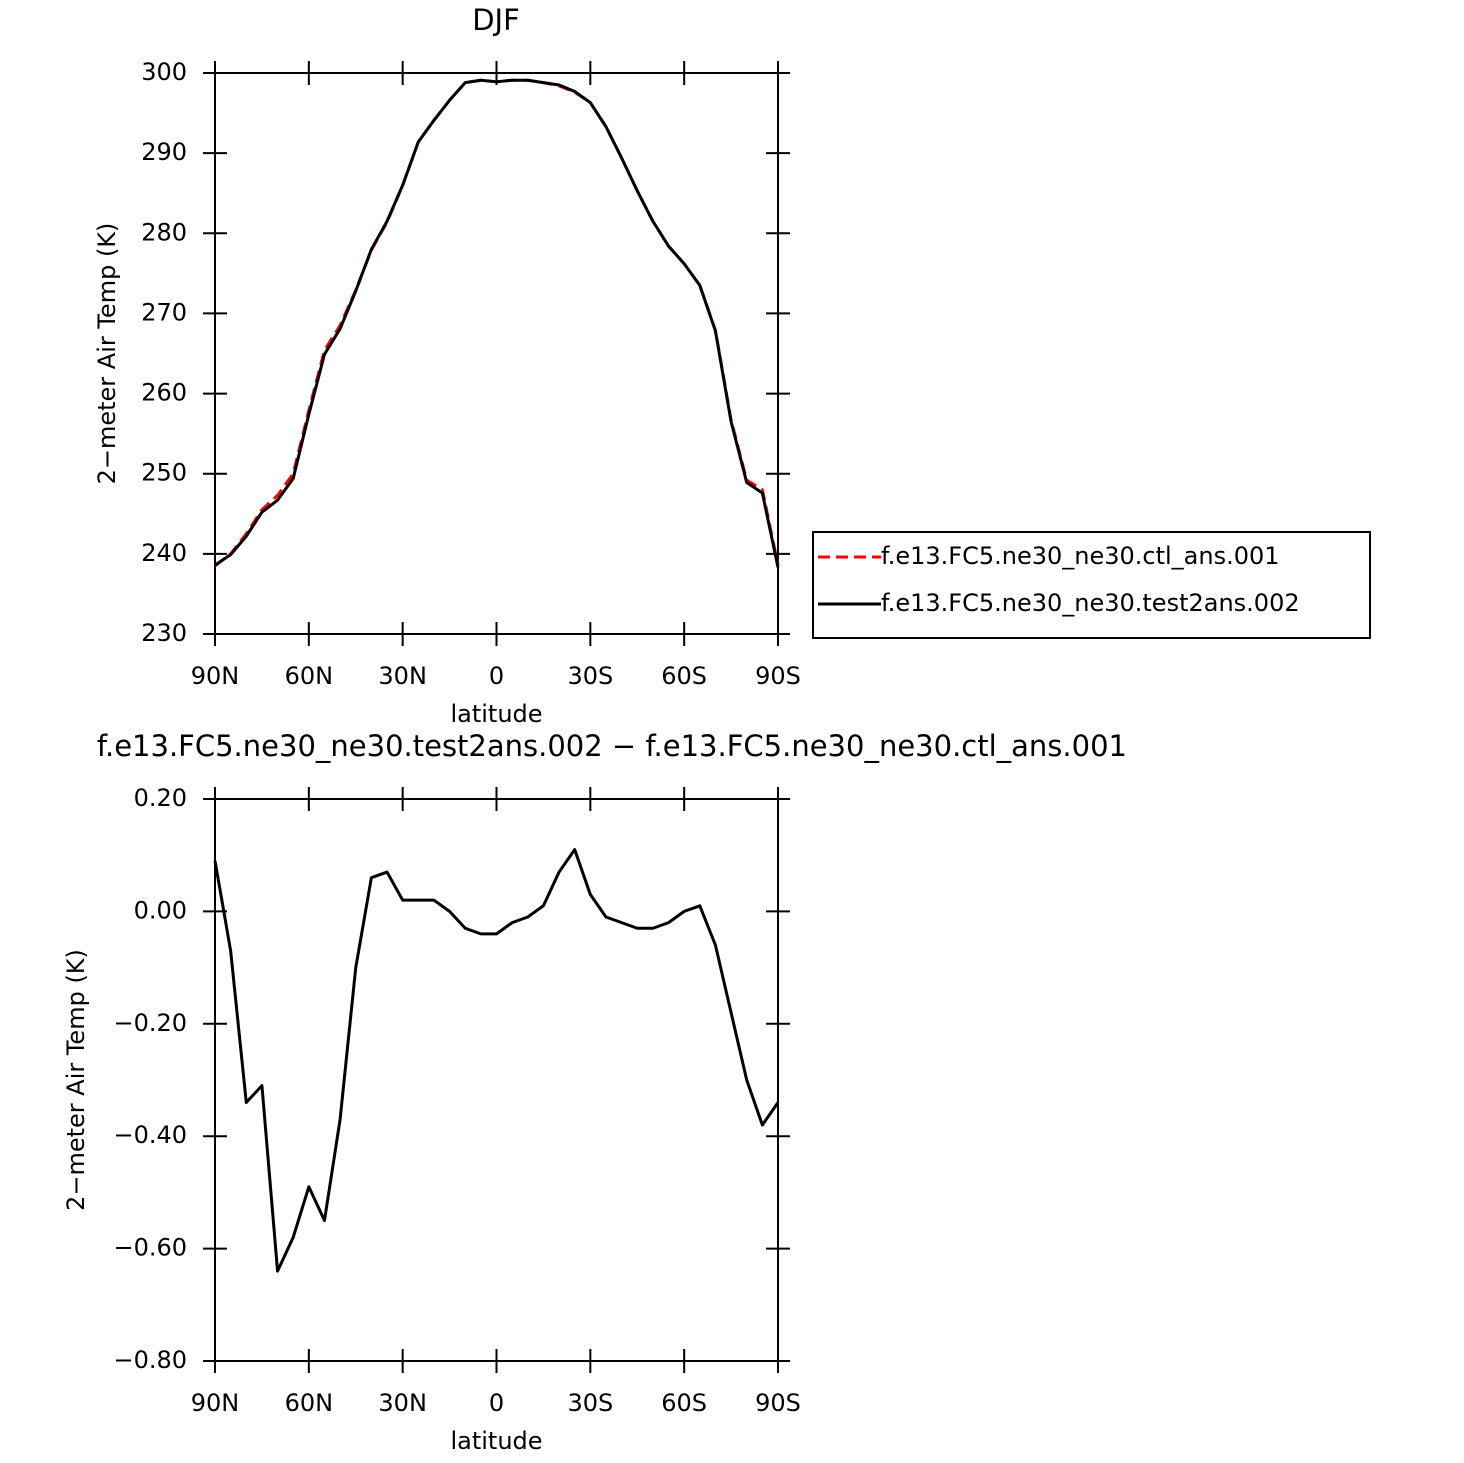 The width and height of the screenshot is (1464, 1463). What do you see at coordinates (164, 232) in the screenshot?
I see `y-tick-label: 280` at bounding box center [164, 232].